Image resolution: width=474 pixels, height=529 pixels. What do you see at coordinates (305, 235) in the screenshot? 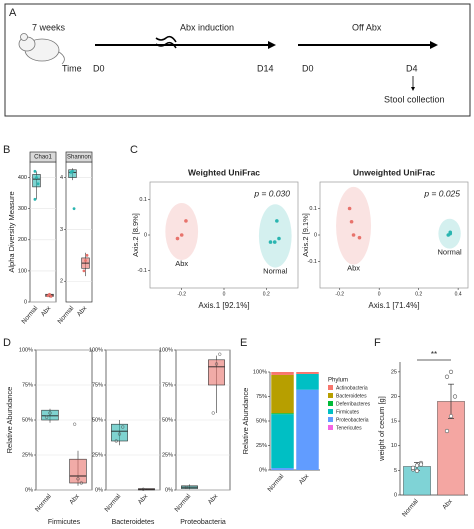
I see `y-axis-label: Axis.2 [9.1%]` at bounding box center [305, 235].